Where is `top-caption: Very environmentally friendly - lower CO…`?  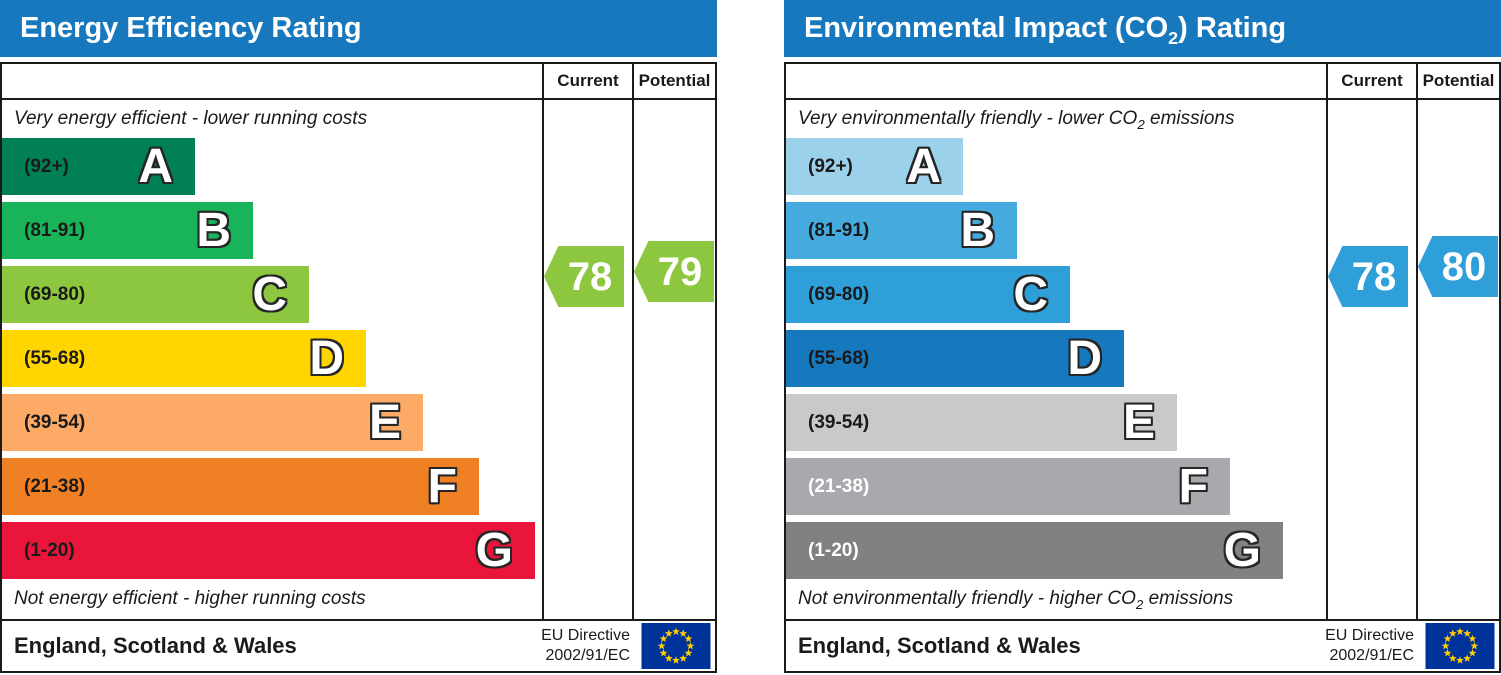
top-caption: Very environmentally friendly - lower CO… is located at coordinates (1016, 120).